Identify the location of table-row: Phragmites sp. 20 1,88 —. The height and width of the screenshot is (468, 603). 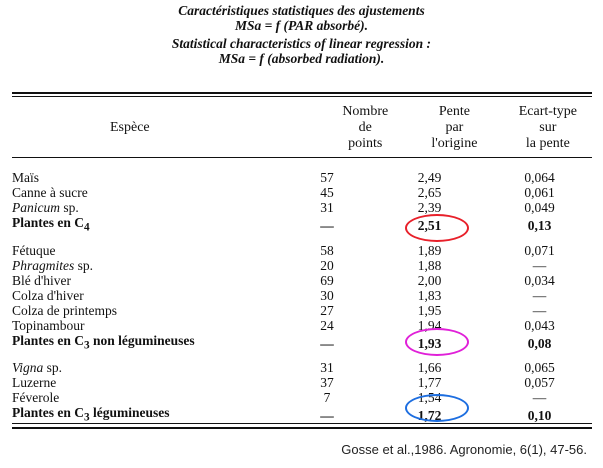
(302, 265).